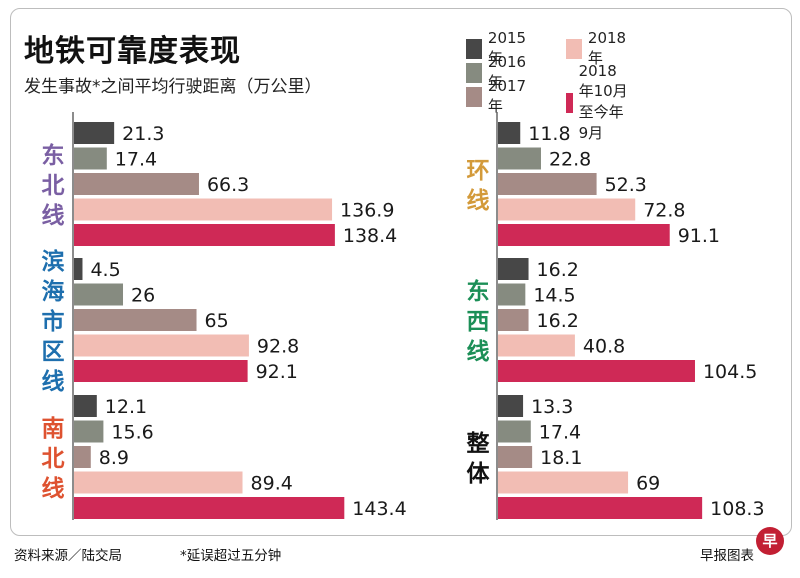 Image resolution: width=800 pixels, height=578 pixels. I want to click on bar-value-label: 72.8, so click(664, 211).